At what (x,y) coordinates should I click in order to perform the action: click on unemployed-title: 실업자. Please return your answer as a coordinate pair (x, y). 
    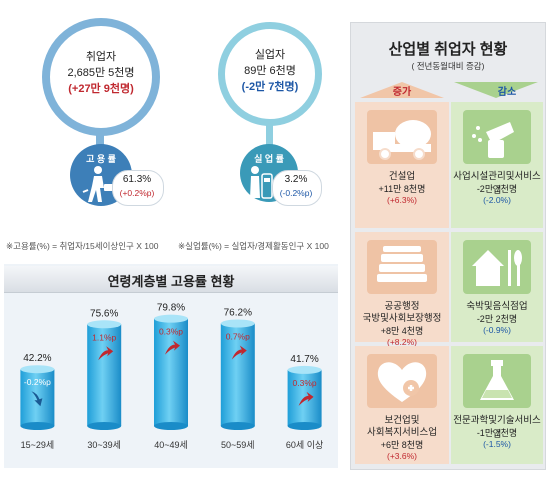
    Looking at the image, I should click on (270, 55).